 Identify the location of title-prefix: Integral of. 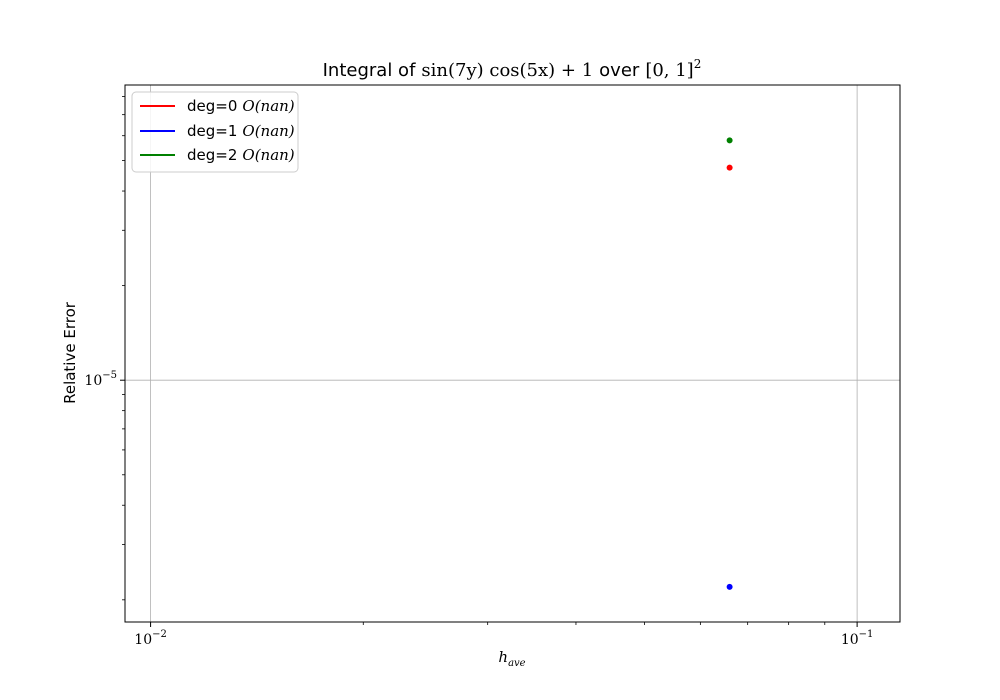
(369, 70).